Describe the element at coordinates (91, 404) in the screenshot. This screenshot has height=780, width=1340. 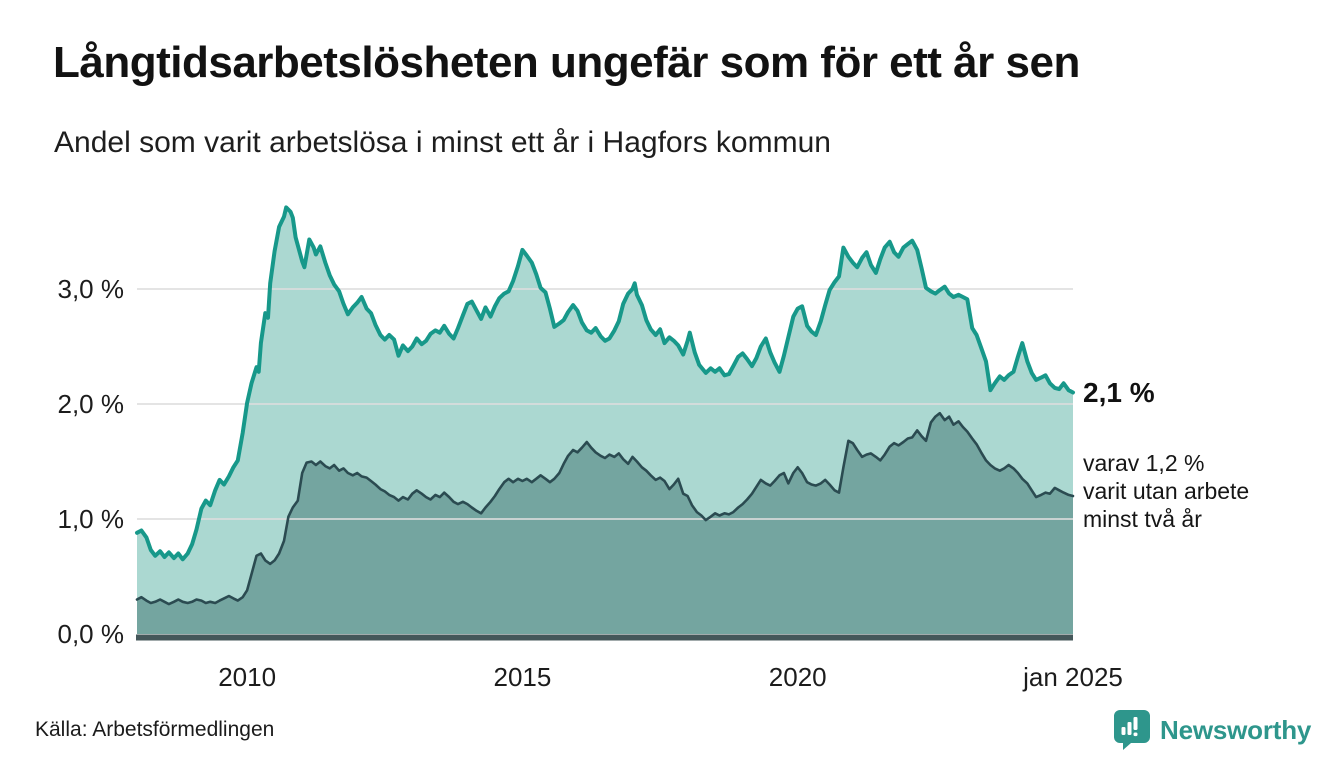
I see `y-tick-label: 2,0 %` at that location.